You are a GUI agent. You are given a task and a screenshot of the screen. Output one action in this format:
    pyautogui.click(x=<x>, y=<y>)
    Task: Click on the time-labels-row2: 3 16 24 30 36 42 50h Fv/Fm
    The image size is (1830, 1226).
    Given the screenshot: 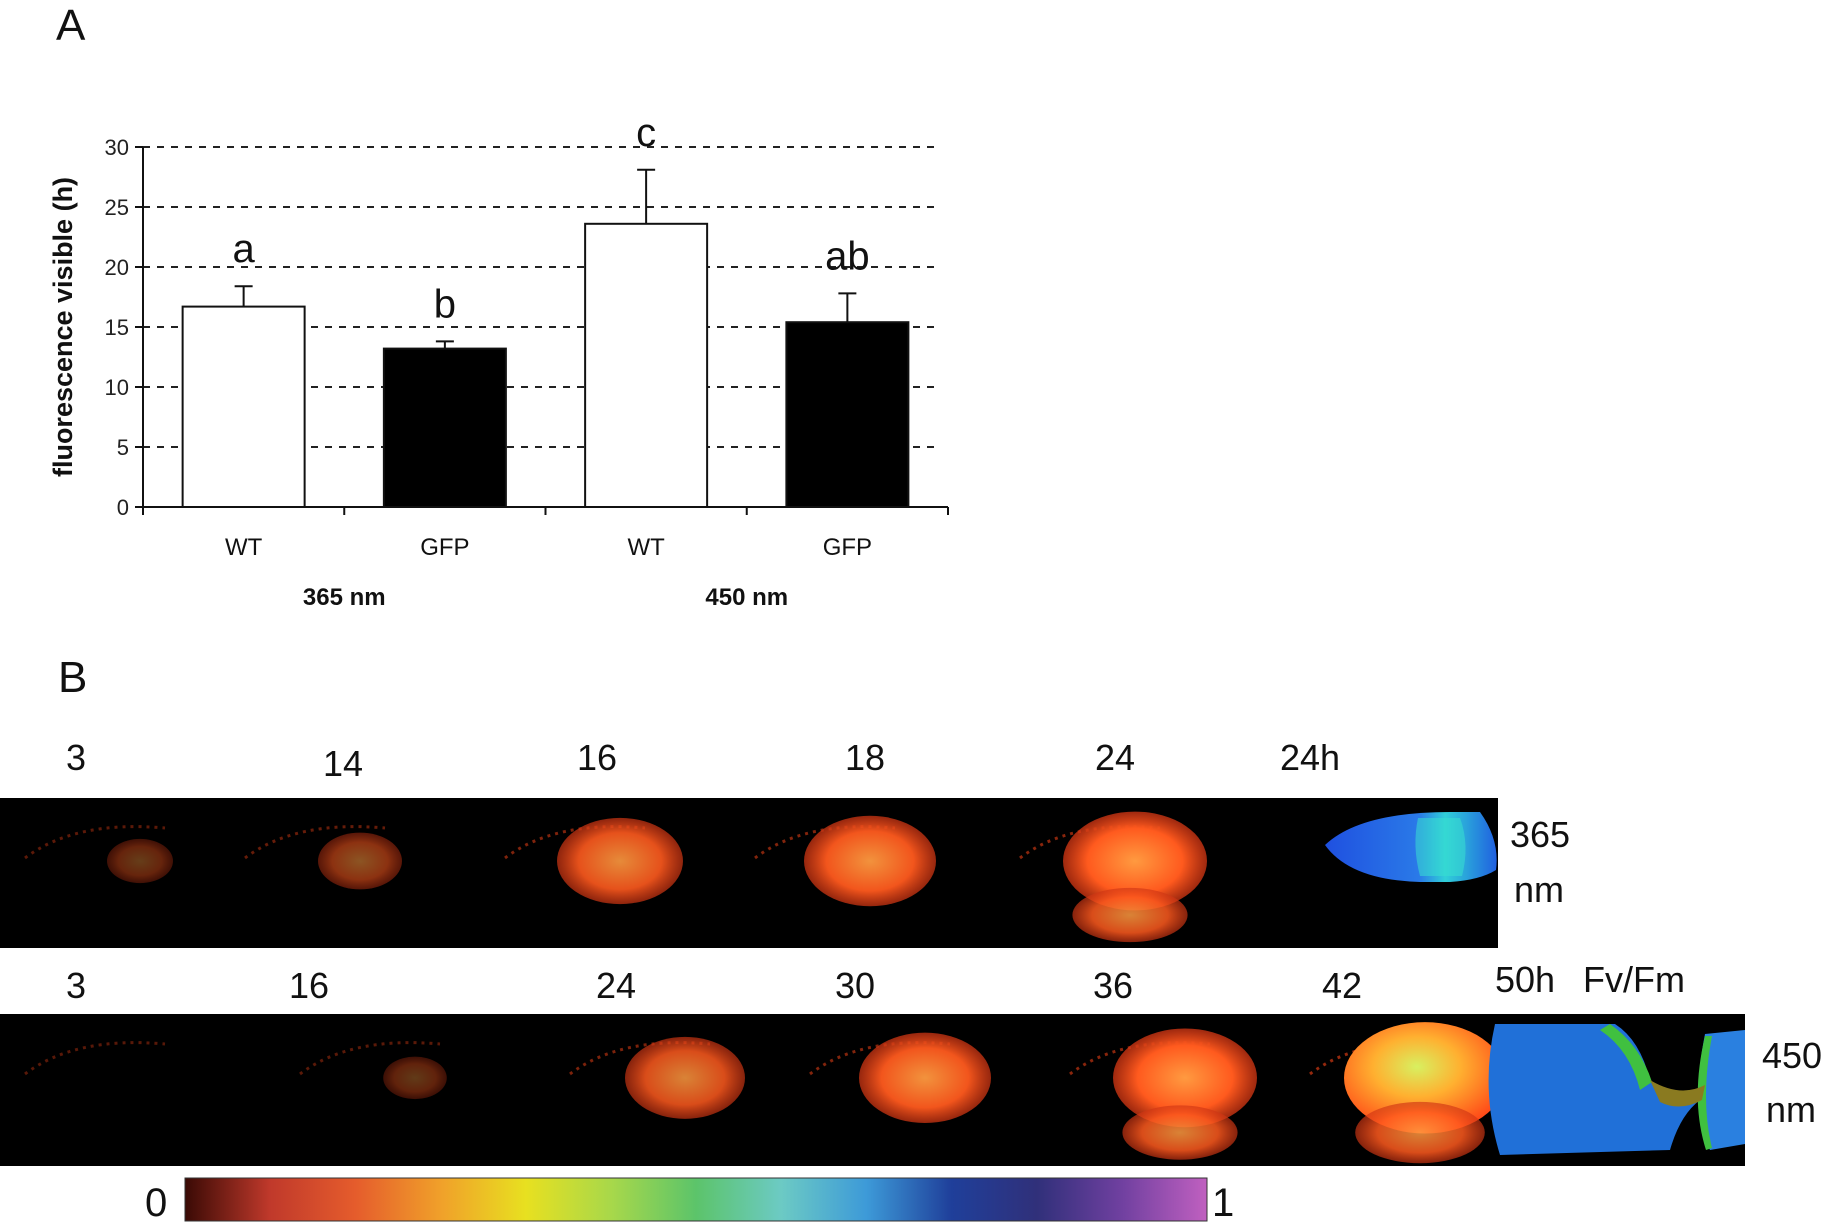 What is the action you would take?
    pyautogui.click(x=875, y=982)
    